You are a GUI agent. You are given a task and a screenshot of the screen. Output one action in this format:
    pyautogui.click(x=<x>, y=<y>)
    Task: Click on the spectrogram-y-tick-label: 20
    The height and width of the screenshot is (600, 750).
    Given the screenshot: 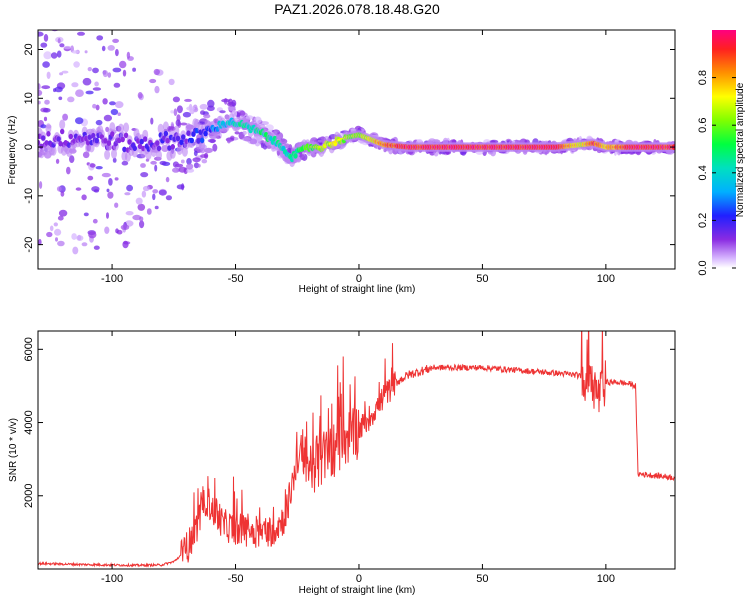 What is the action you would take?
    pyautogui.click(x=29, y=49)
    